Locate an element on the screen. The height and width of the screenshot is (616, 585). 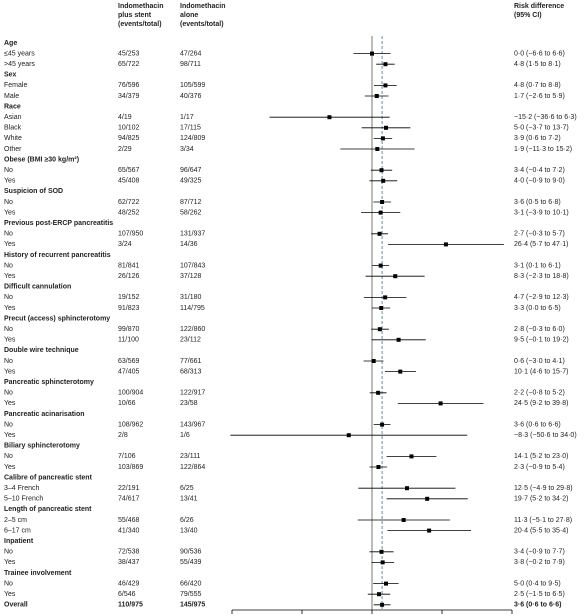
effect-label: 3·8 (−0·2 to 7·9) is located at coordinates (539, 562).